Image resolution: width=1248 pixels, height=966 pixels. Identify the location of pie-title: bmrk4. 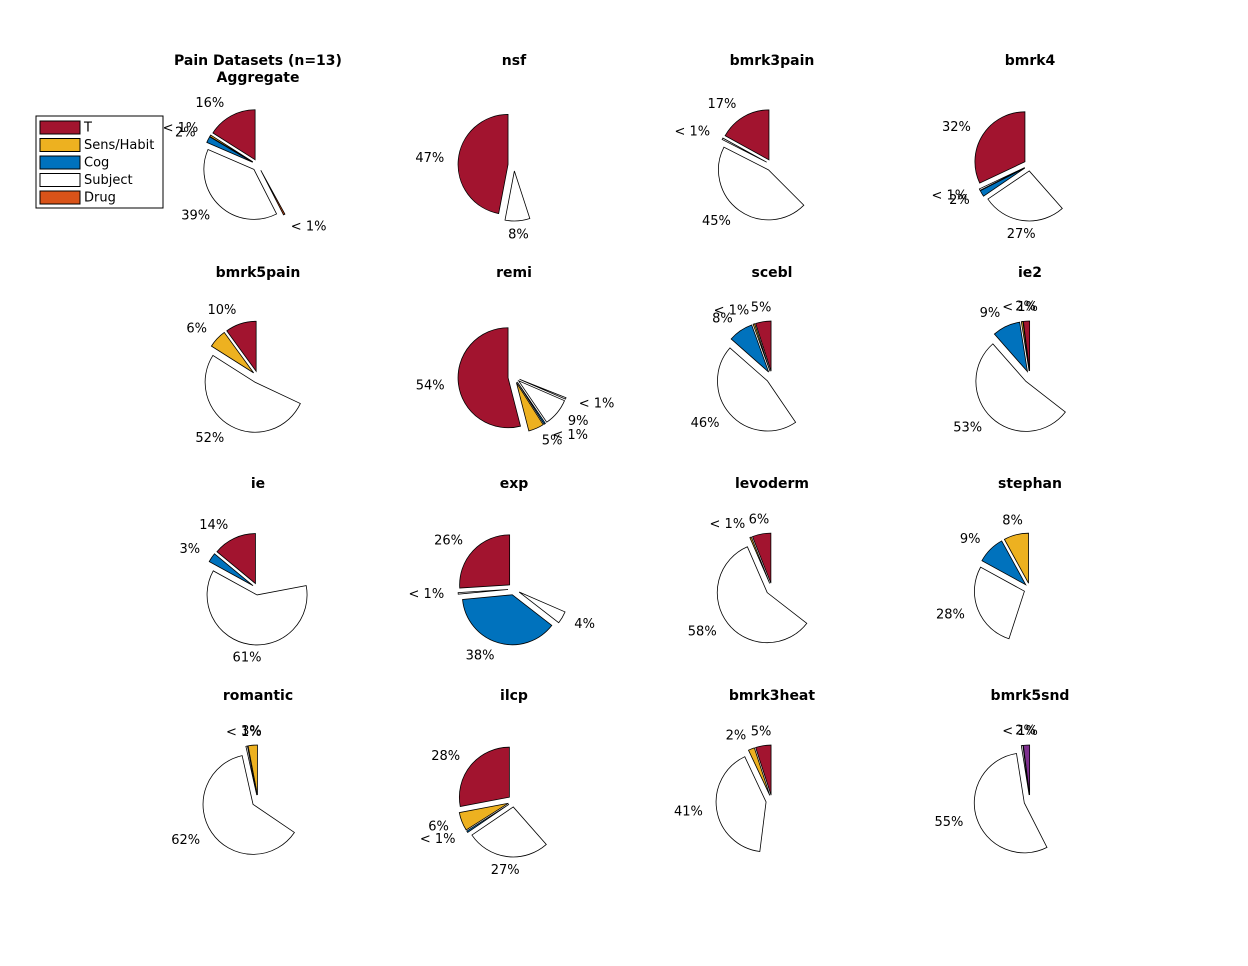
(1030, 61).